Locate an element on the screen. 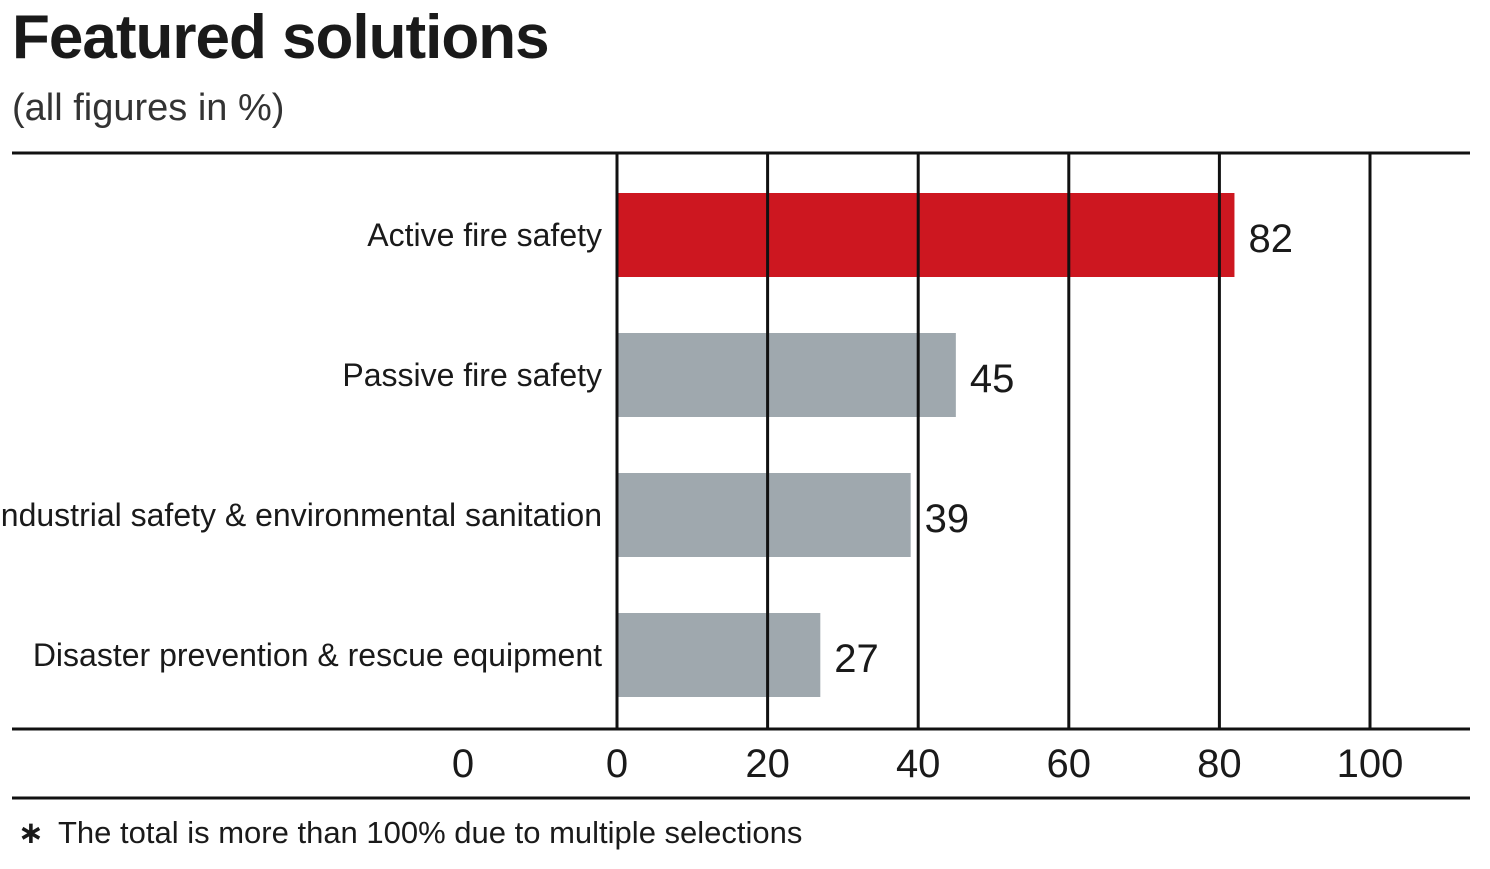 The width and height of the screenshot is (1490, 869). category-label: Active fire safety is located at coordinates (484, 235).